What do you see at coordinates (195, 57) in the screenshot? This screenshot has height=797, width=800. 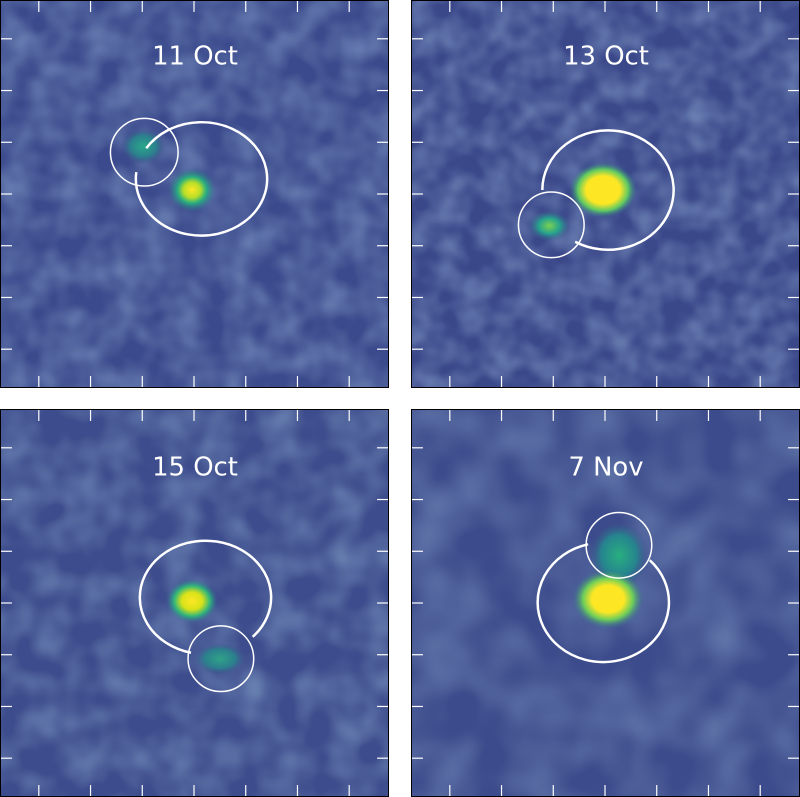 I see `panel-date-label: 11 Oct` at bounding box center [195, 57].